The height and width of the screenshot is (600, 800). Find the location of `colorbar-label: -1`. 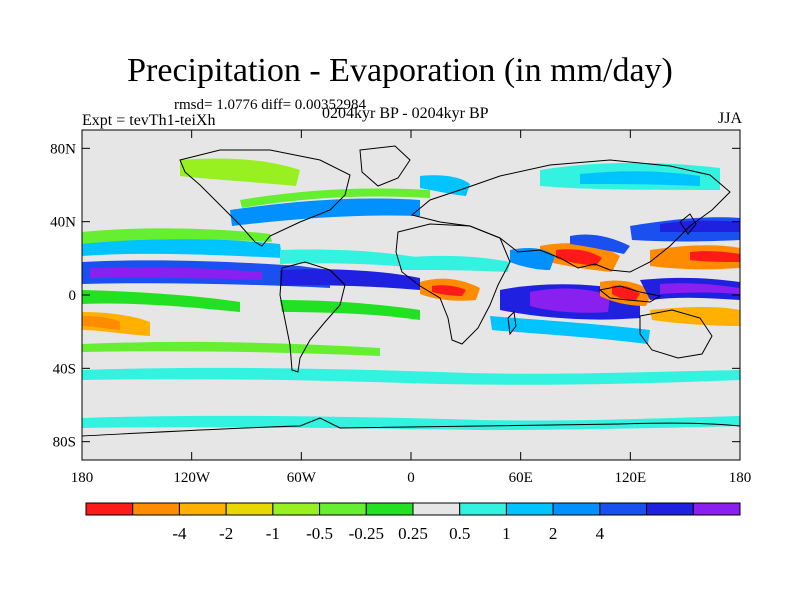

colorbar-label: -1 is located at coordinates (273, 533).